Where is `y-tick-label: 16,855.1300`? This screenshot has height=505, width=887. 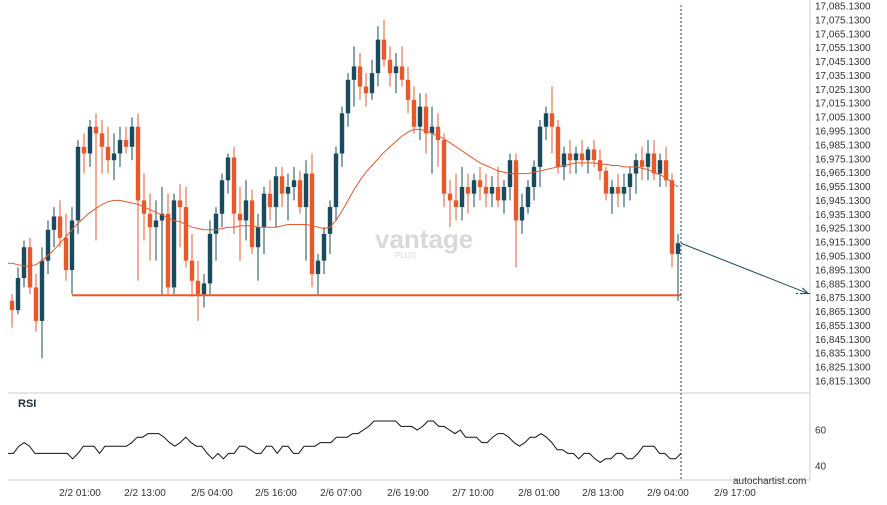 y-tick-label: 16,855.1300 is located at coordinates (843, 326).